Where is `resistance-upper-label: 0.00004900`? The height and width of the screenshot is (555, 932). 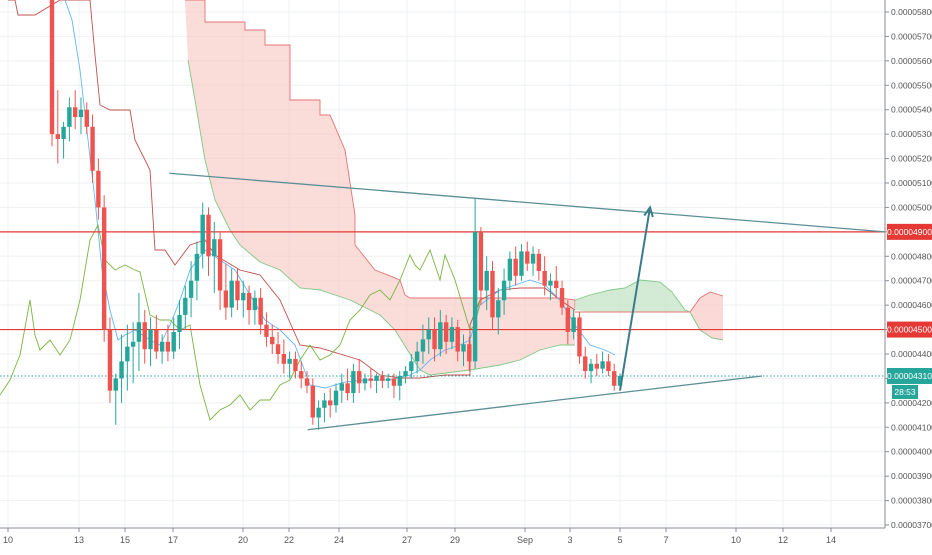 resistance-upper-label: 0.00004900 is located at coordinates (909, 231).